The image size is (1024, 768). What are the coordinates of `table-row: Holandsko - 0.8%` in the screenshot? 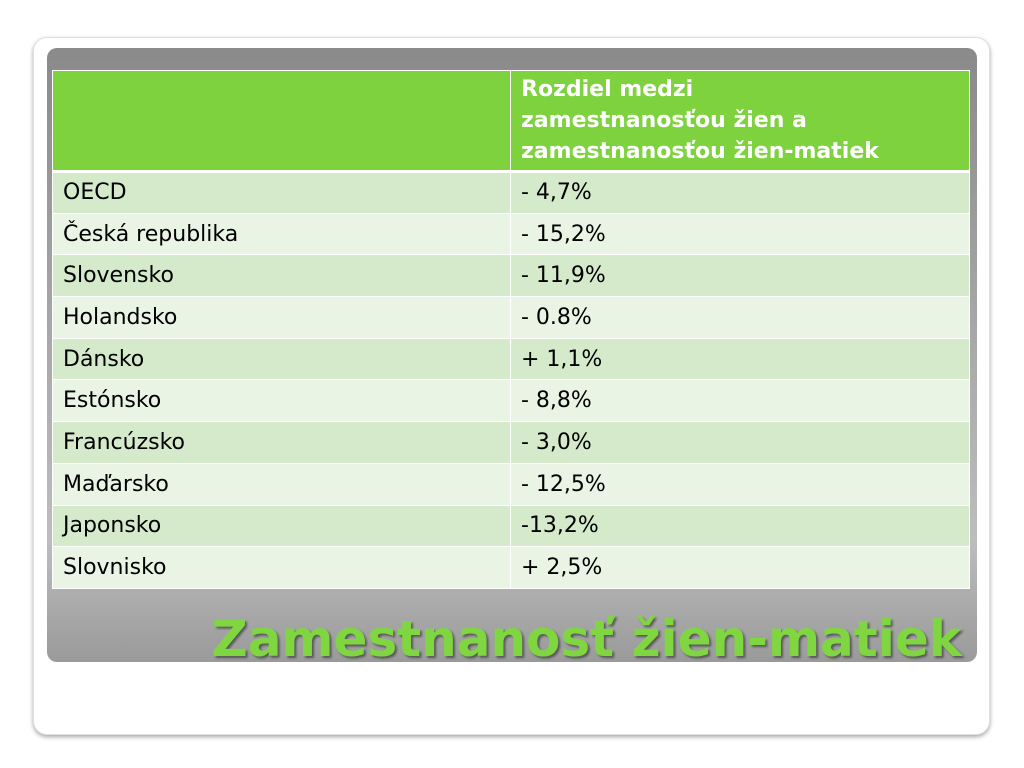 It's located at (511, 317).